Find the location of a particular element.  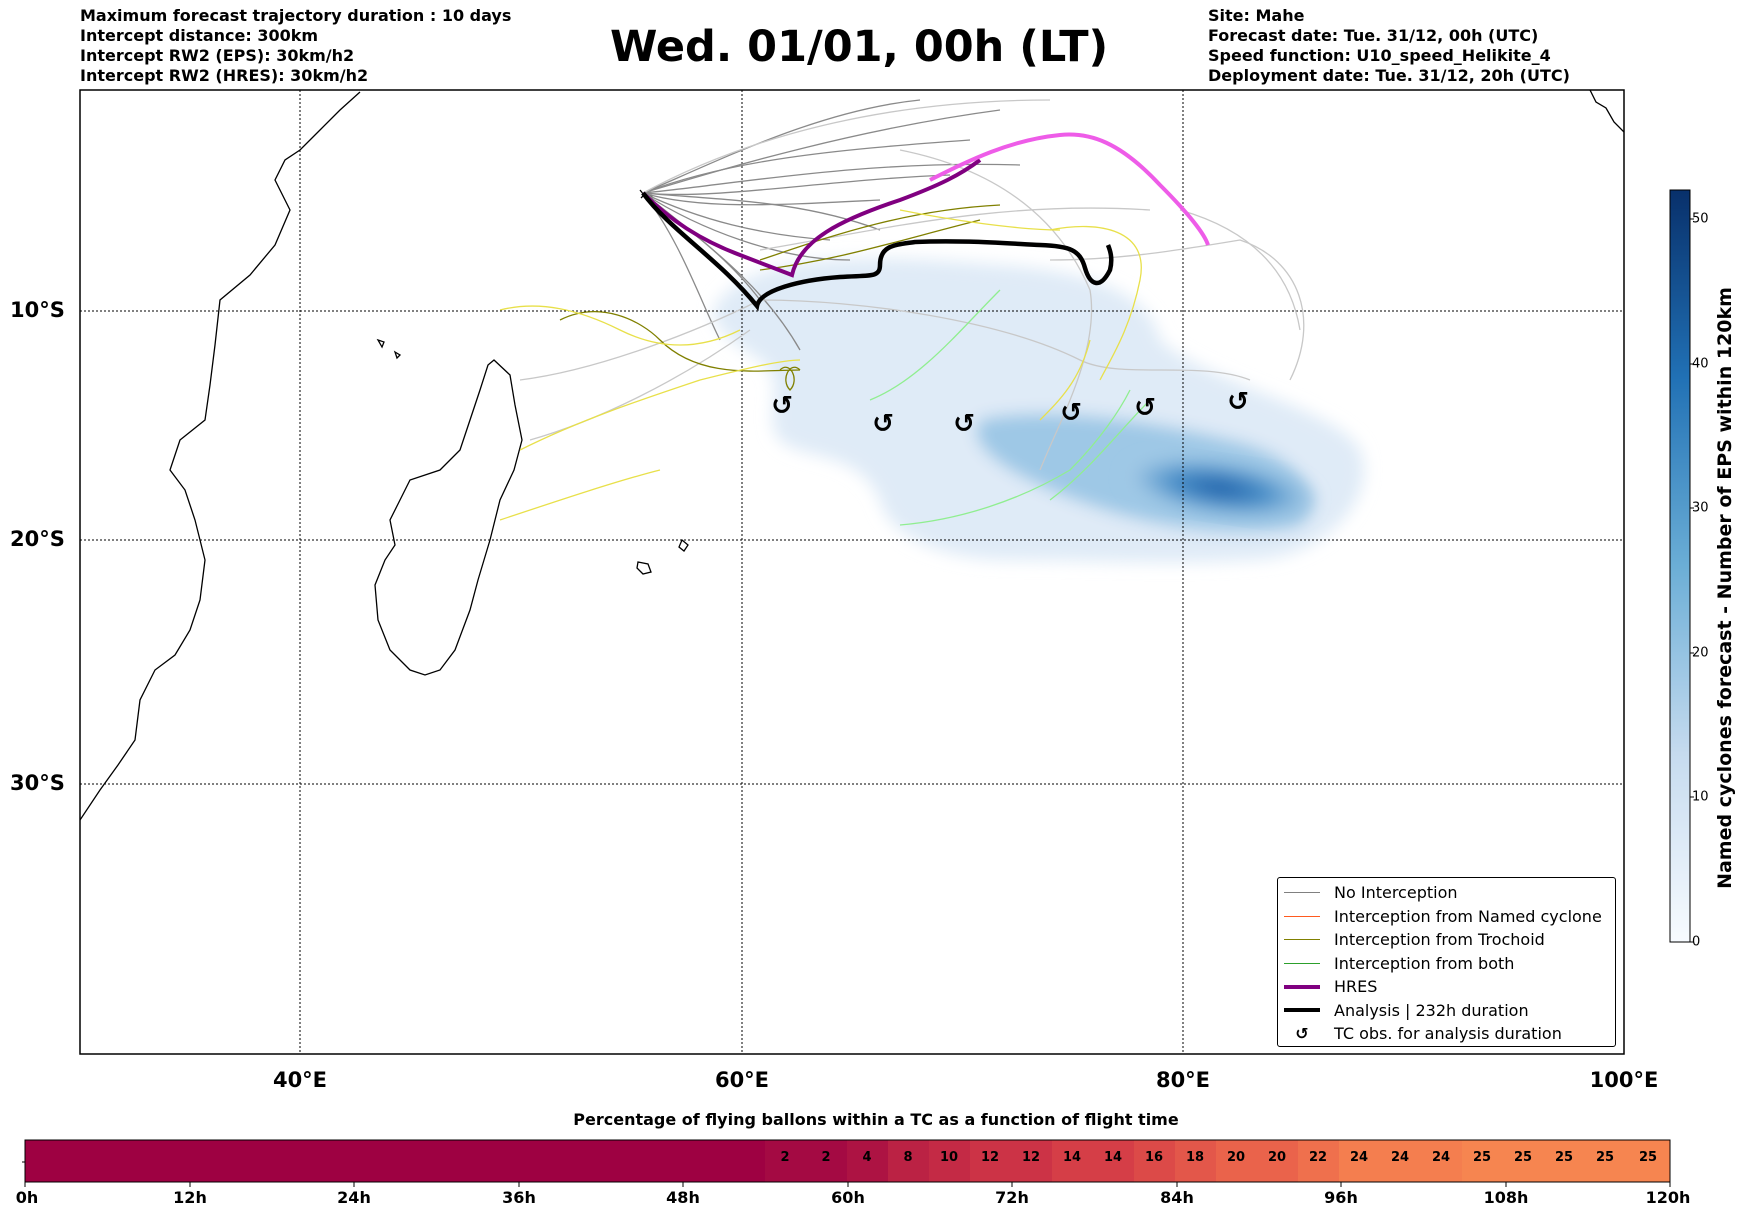

lon-label: 100°E is located at coordinates (1624, 1080).